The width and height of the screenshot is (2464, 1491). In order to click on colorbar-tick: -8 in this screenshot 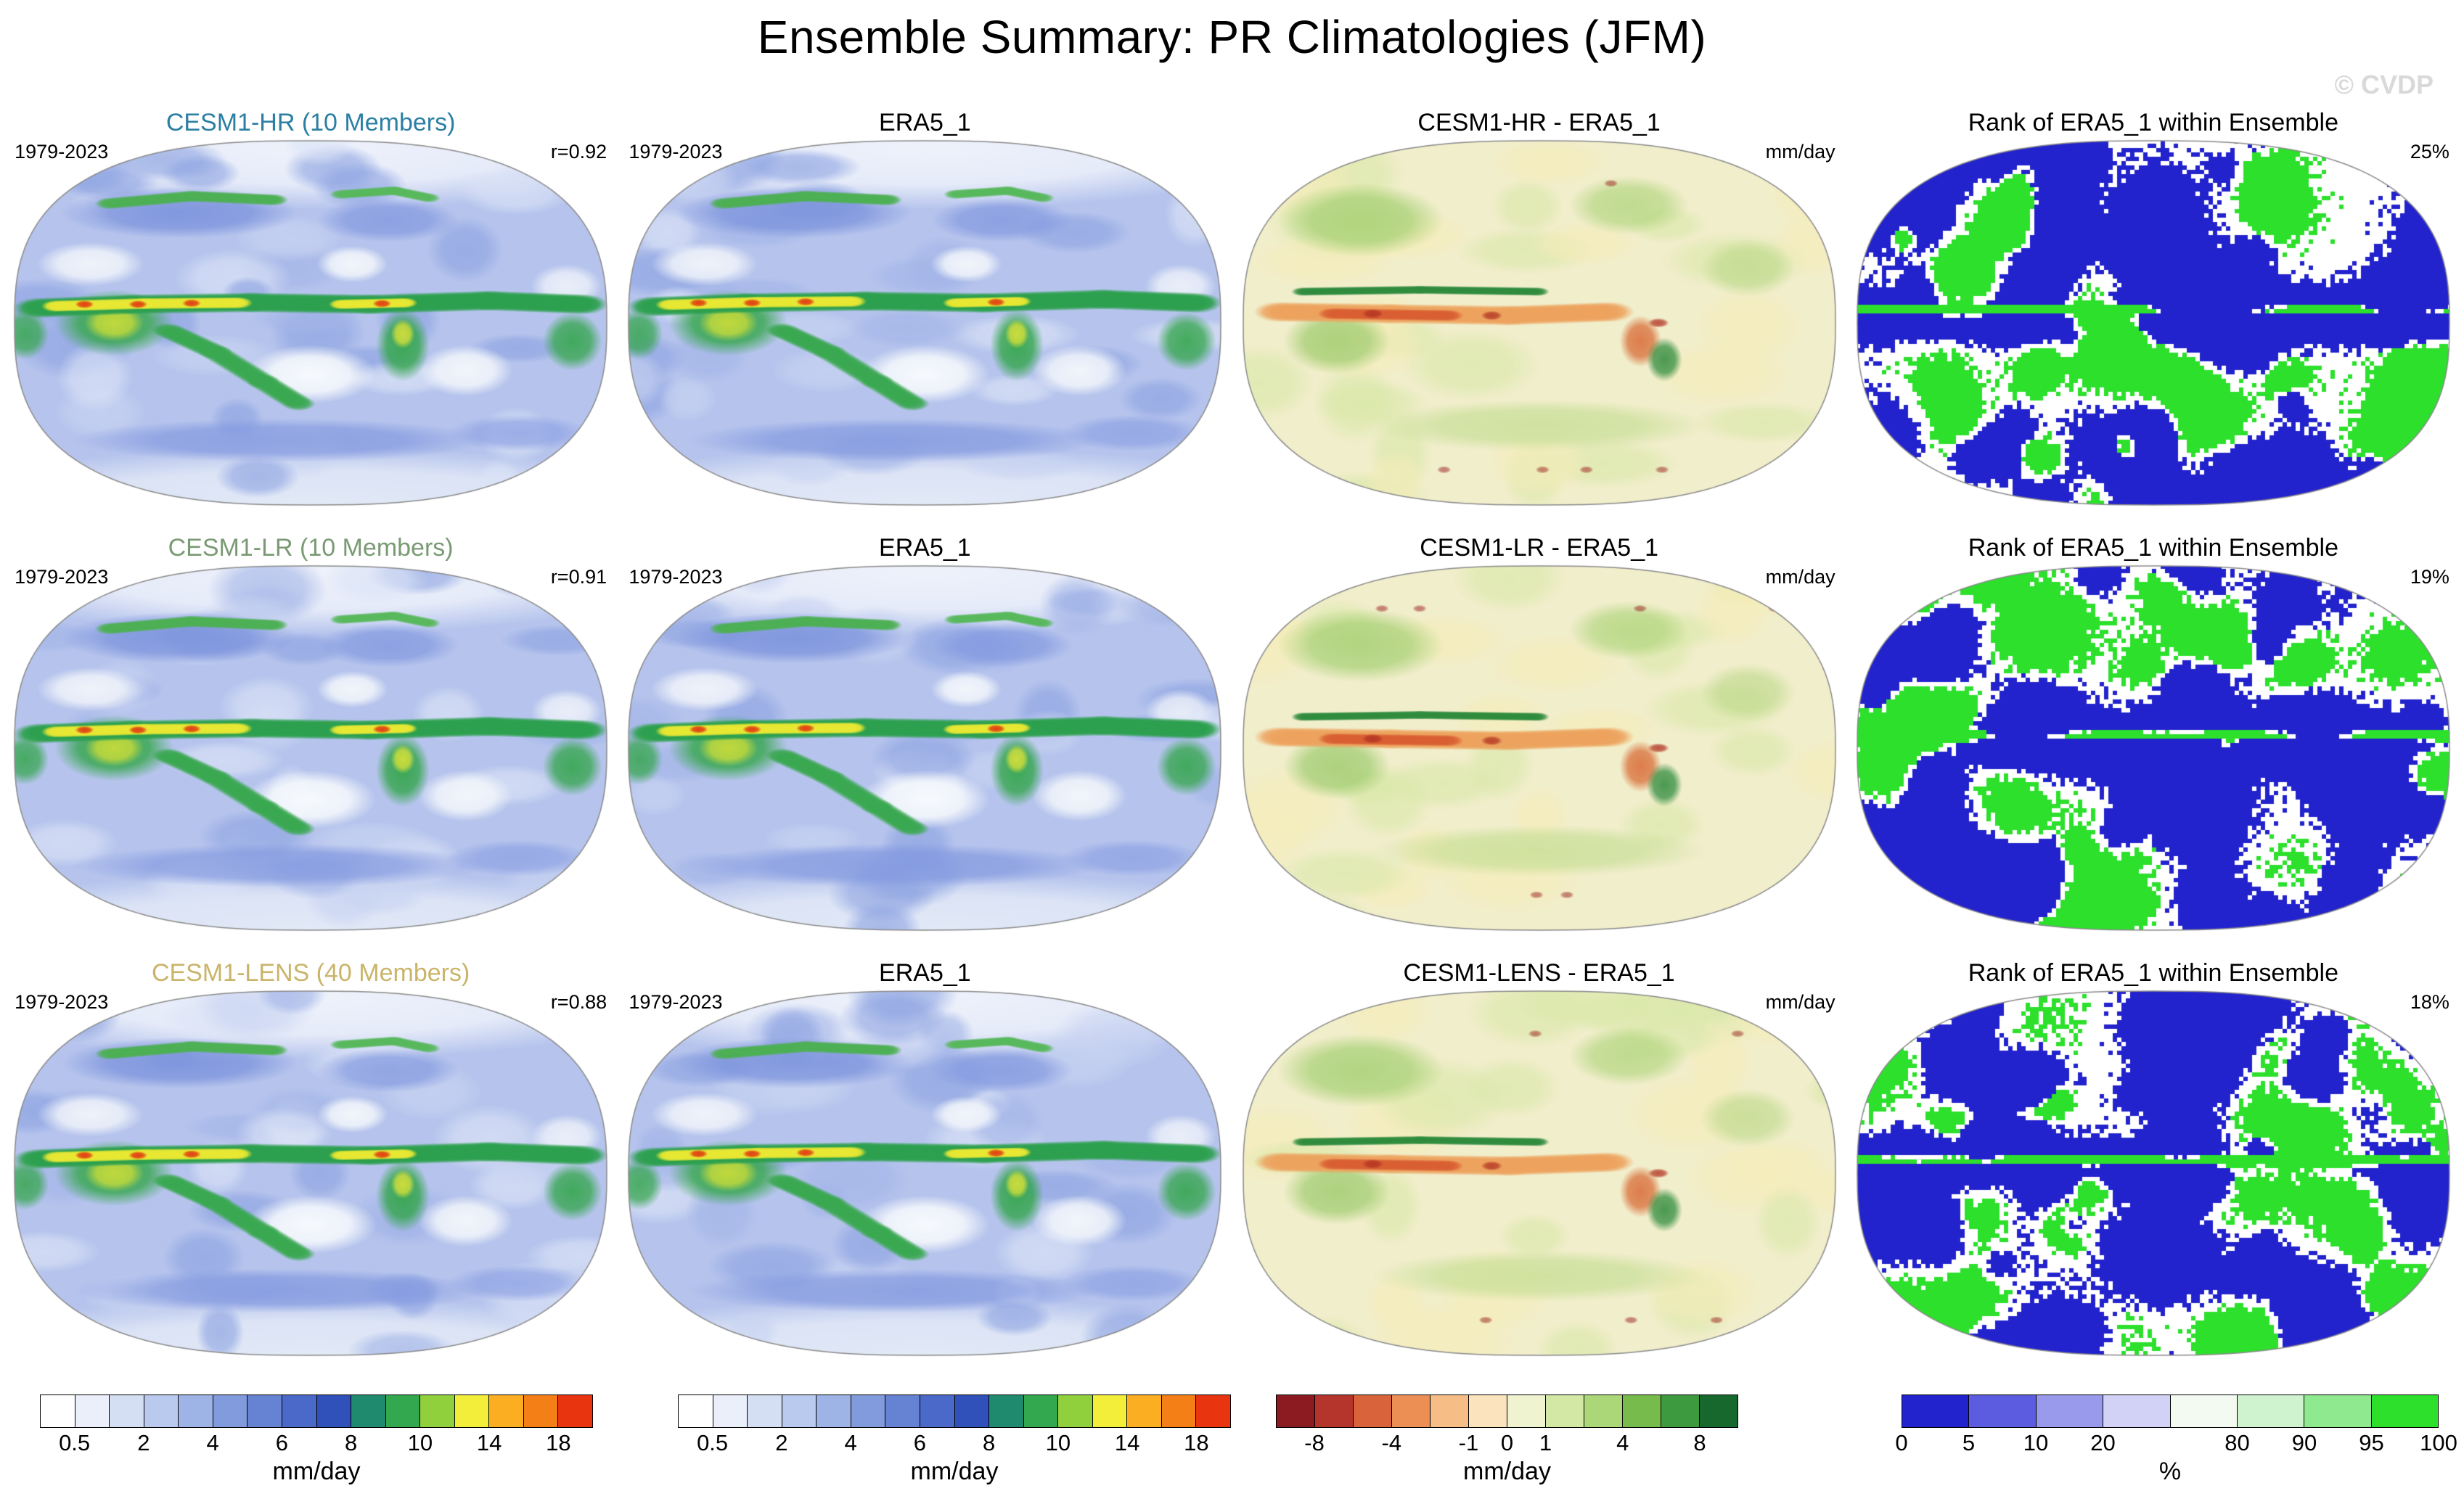, I will do `click(1314, 1442)`.